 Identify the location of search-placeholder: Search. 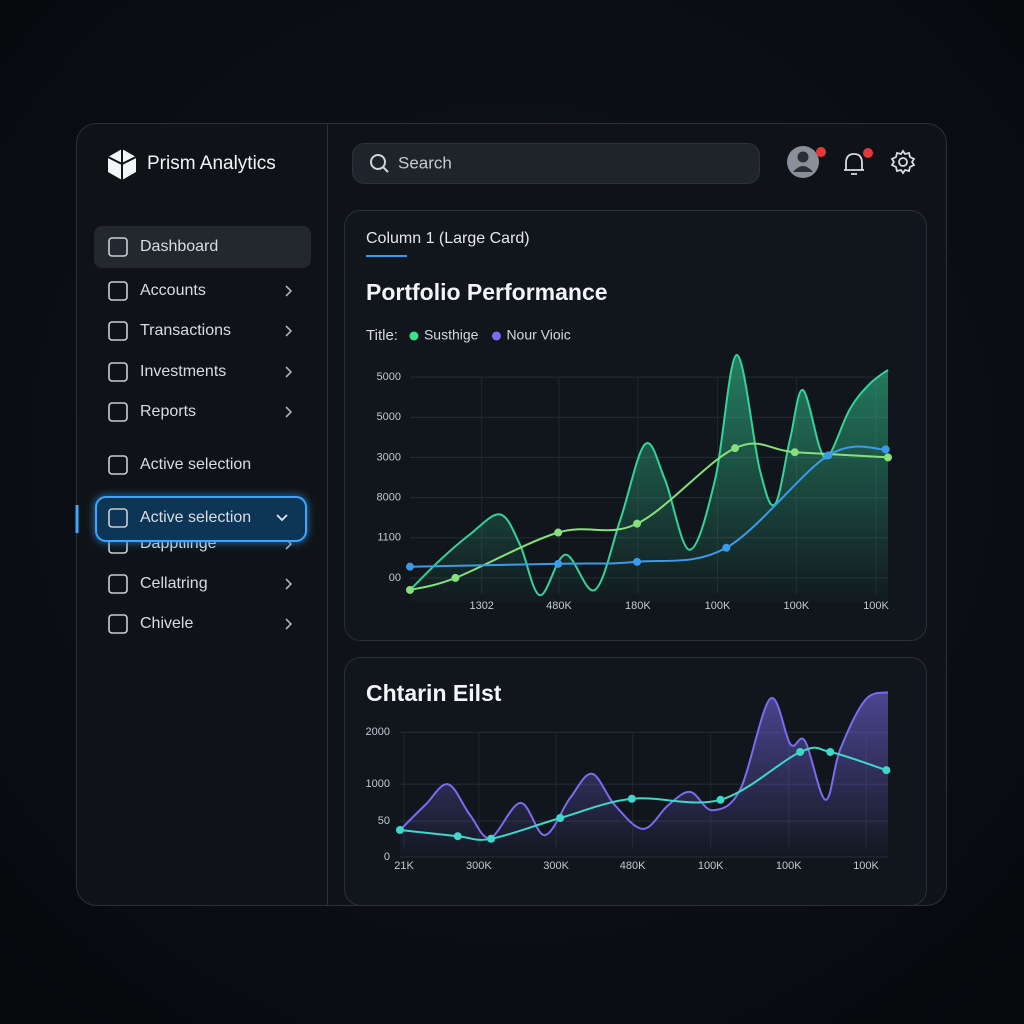
(425, 162).